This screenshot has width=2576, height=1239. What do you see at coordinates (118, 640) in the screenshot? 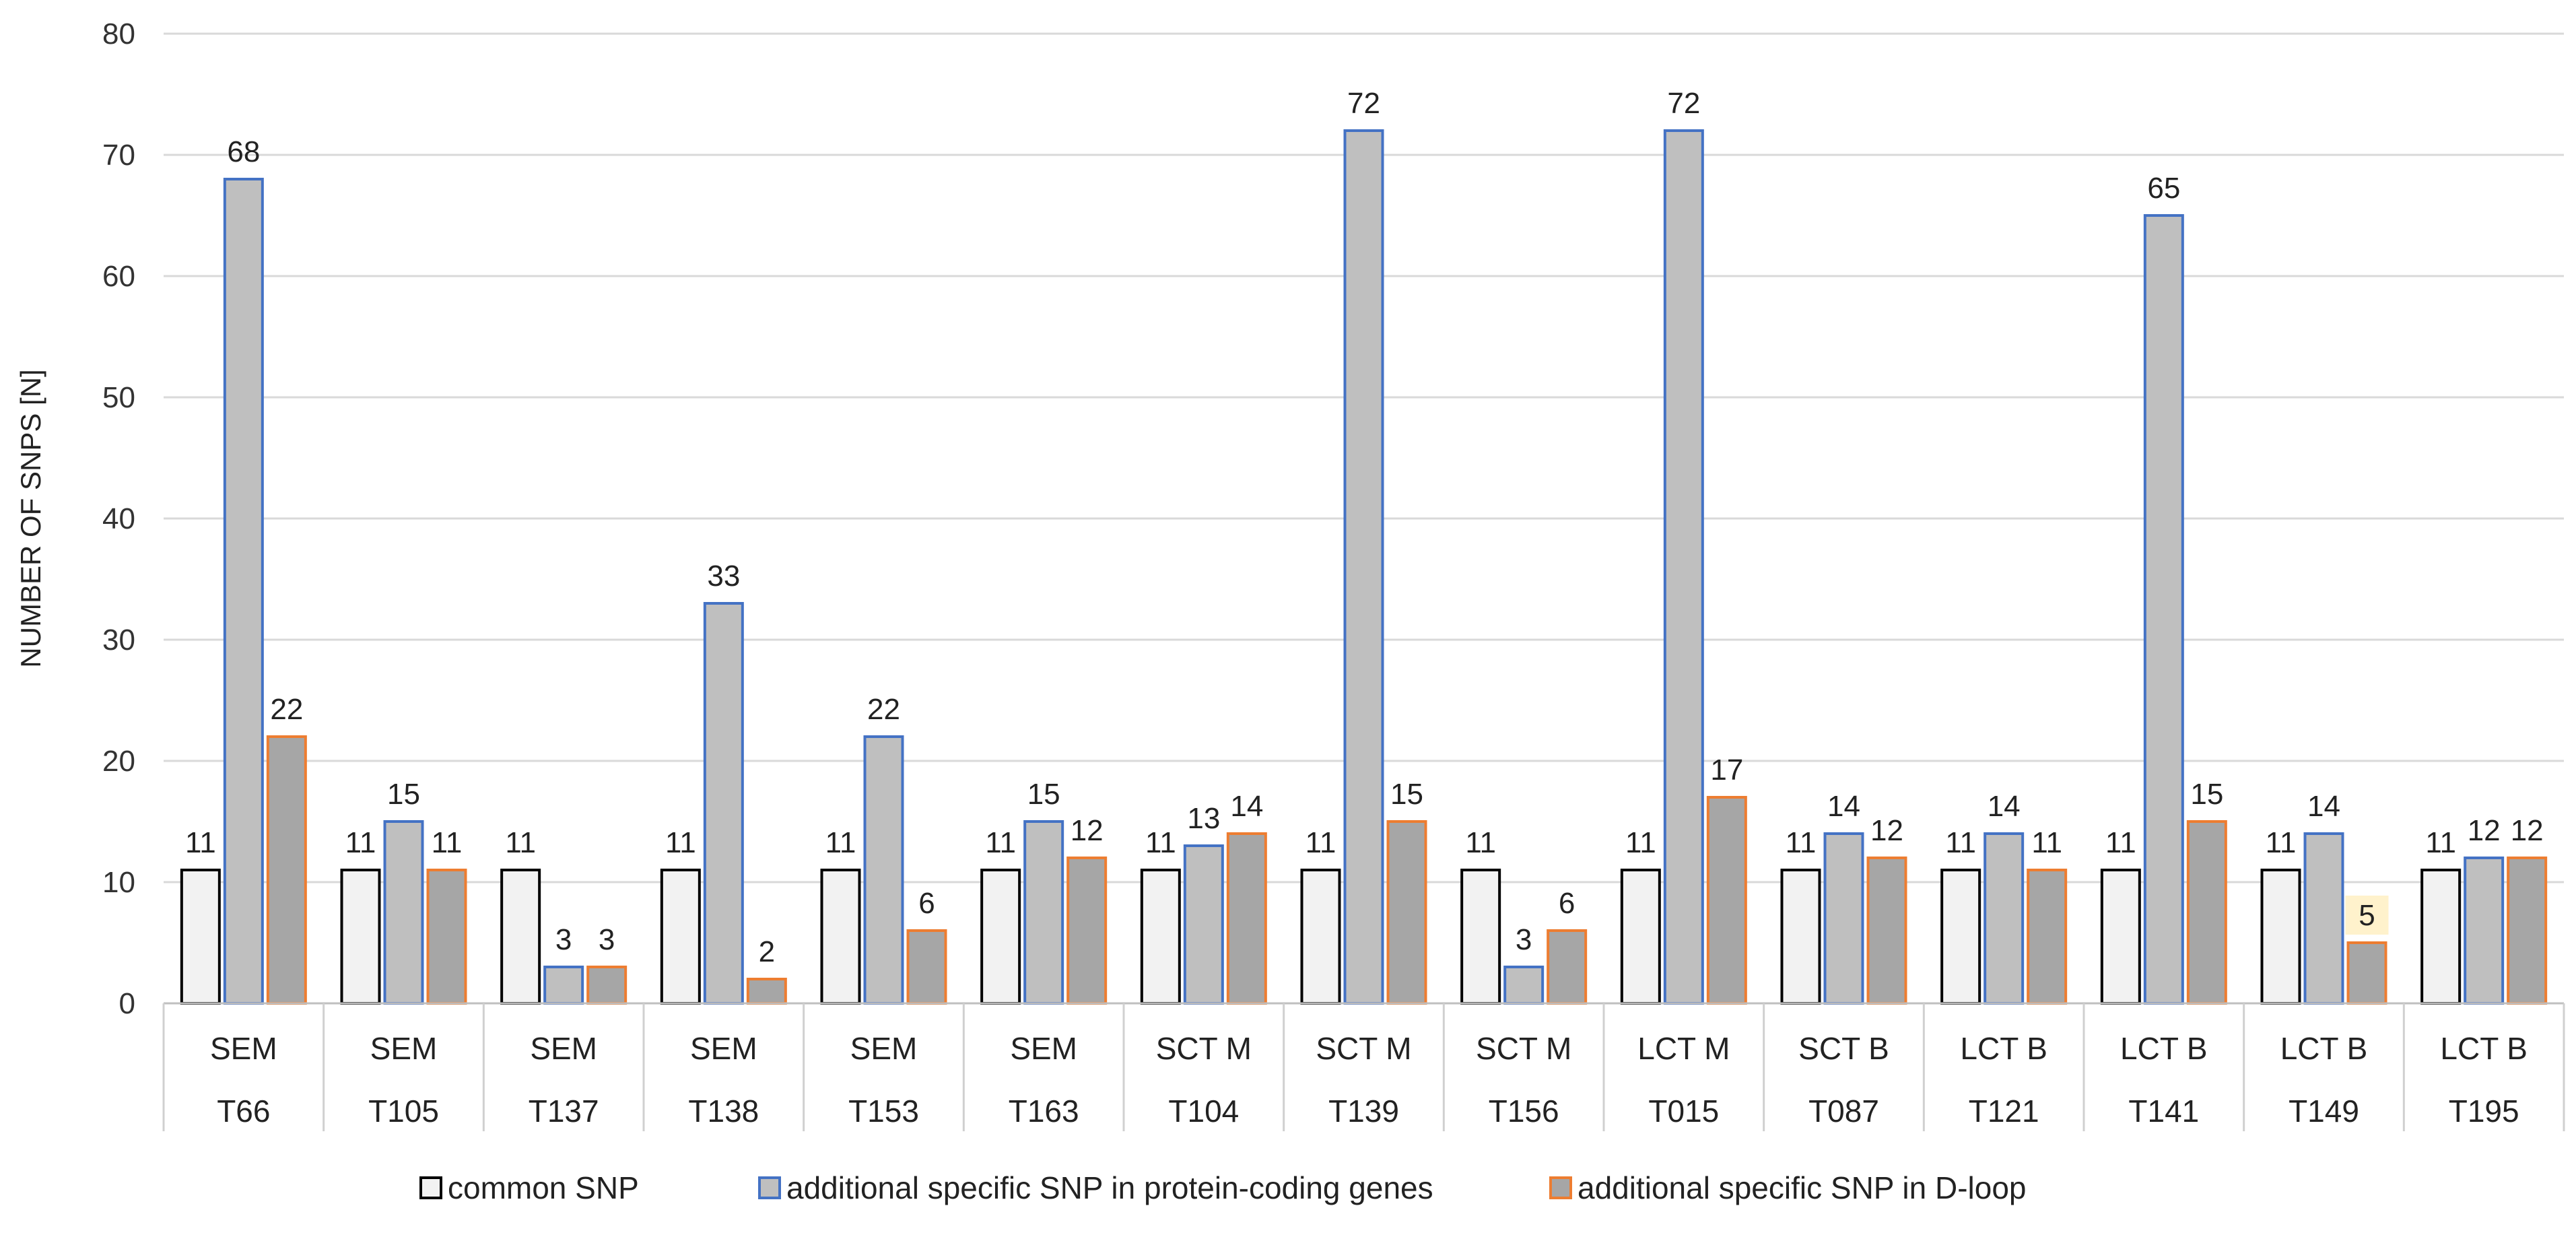
I see `y-tick-label: 30` at bounding box center [118, 640].